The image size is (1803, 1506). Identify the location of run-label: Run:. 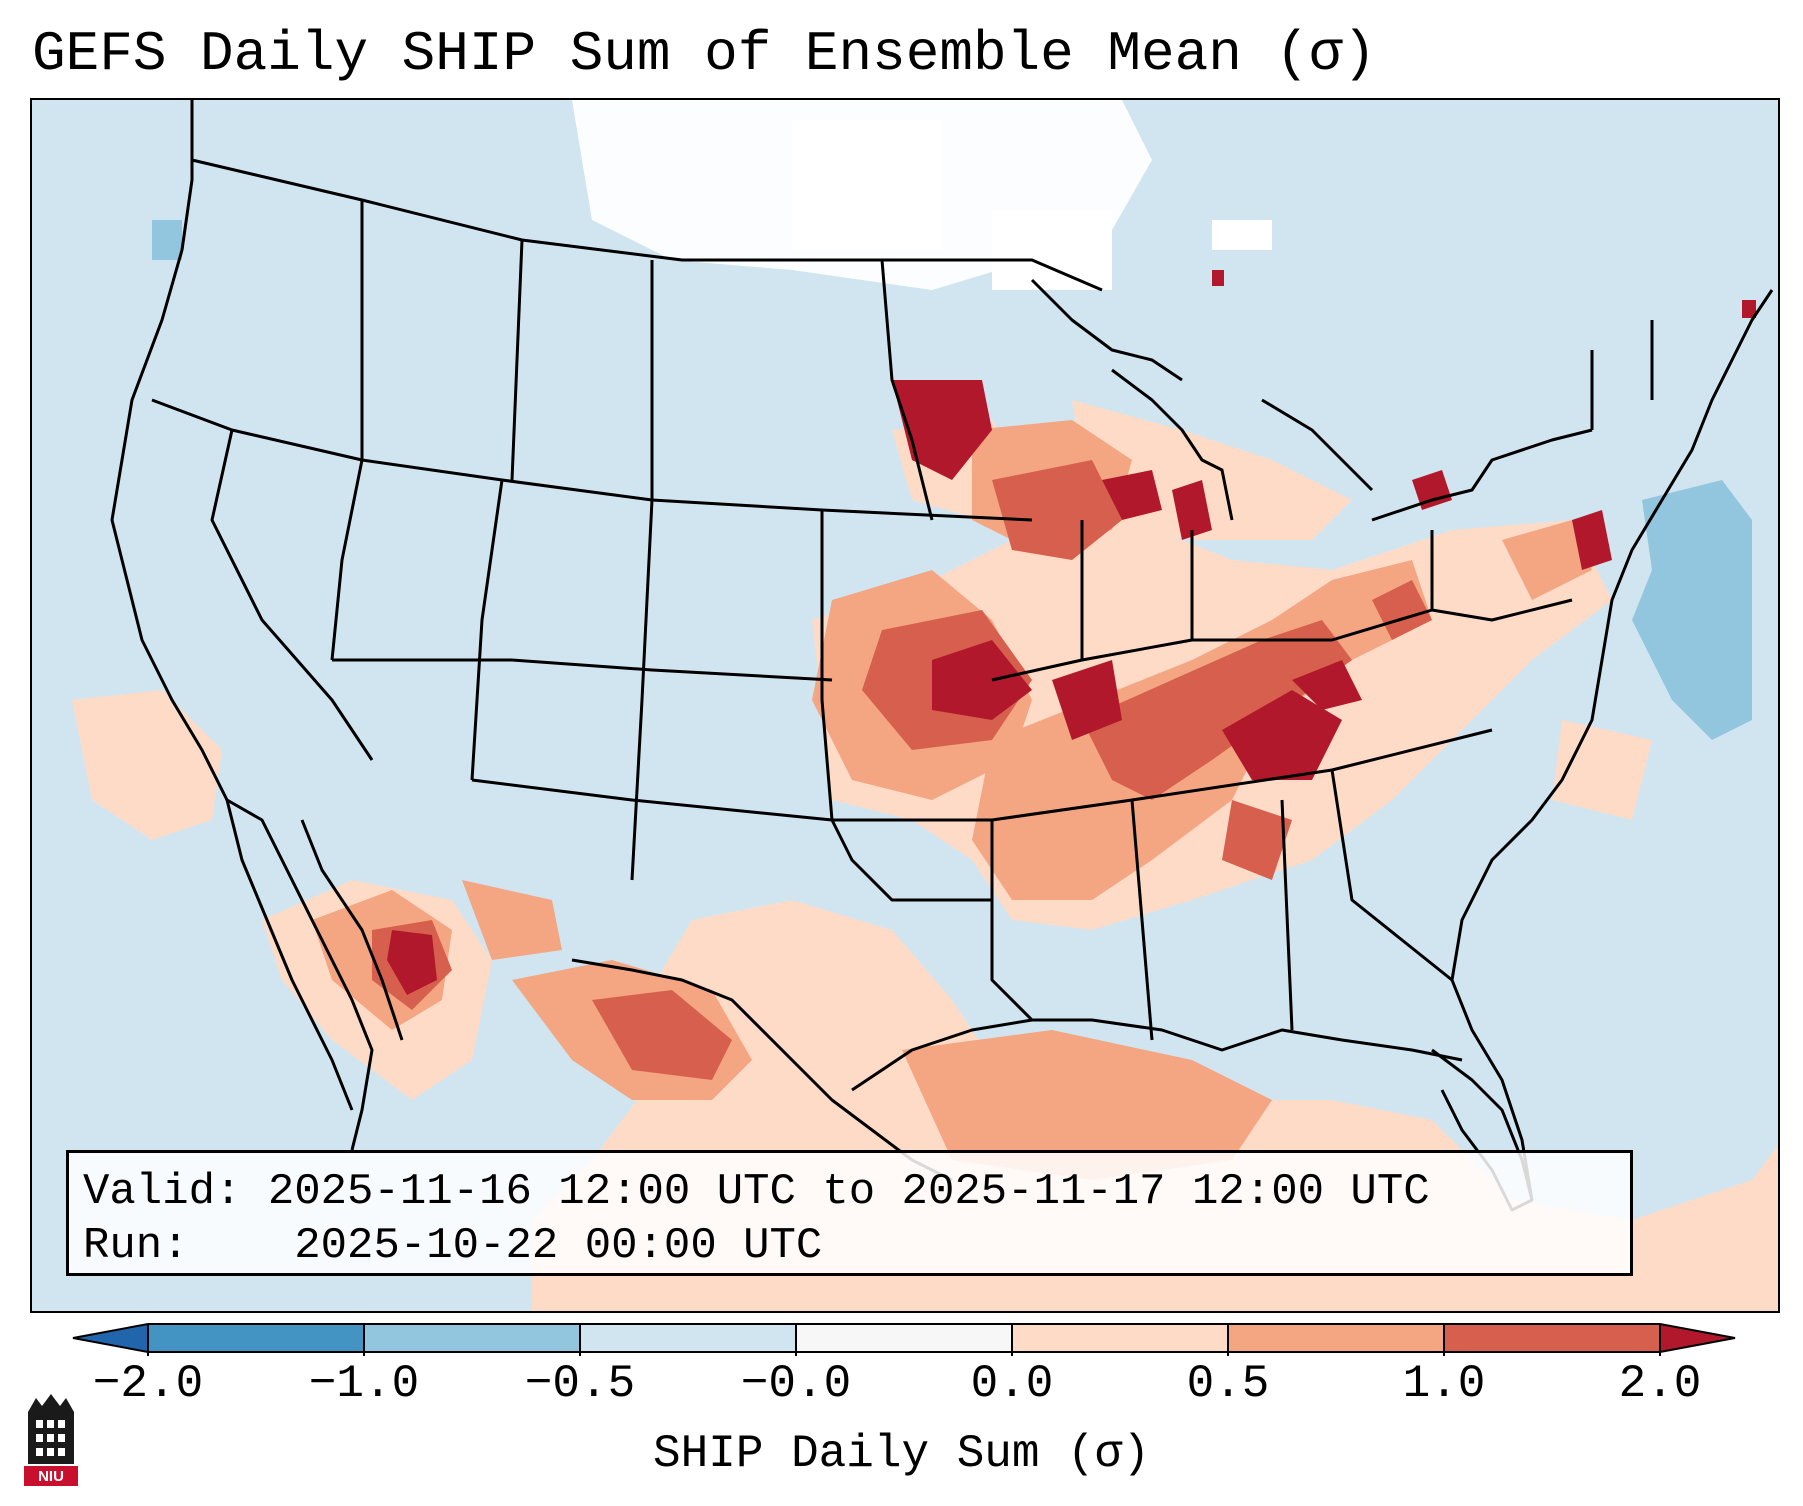
(136, 1246).